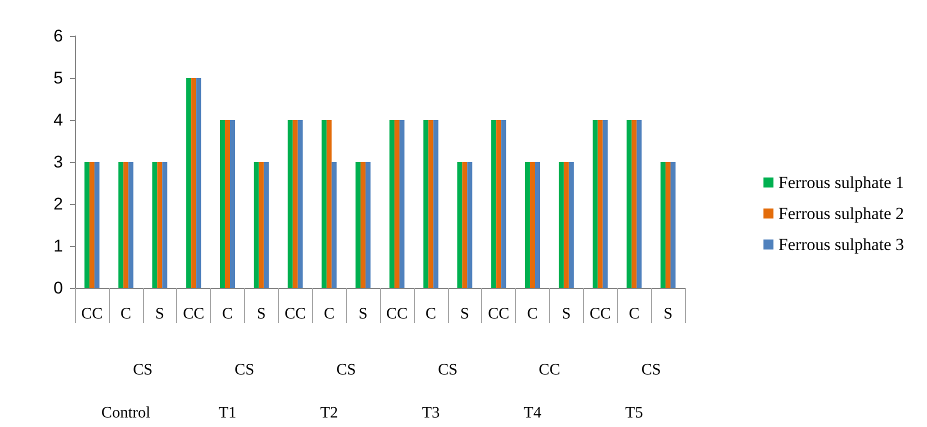 The width and height of the screenshot is (927, 427). Describe the element at coordinates (634, 413) in the screenshot. I see `text: T5` at that location.